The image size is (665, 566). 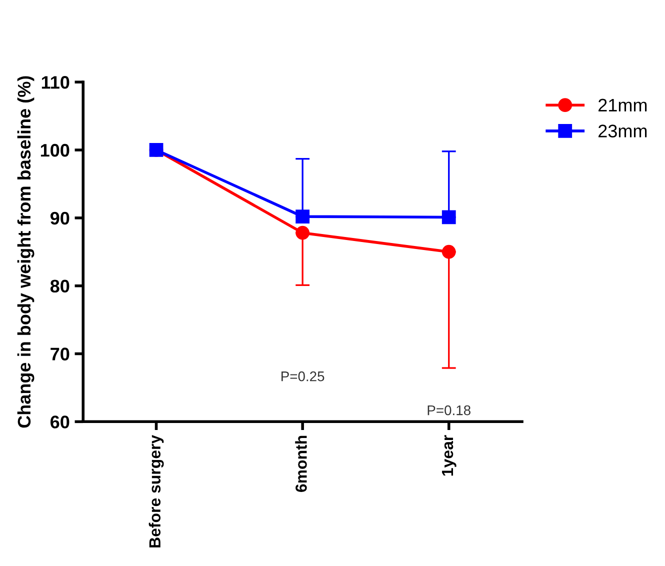 What do you see at coordinates (449, 410) in the screenshot?
I see `annotation: P=0.18` at bounding box center [449, 410].